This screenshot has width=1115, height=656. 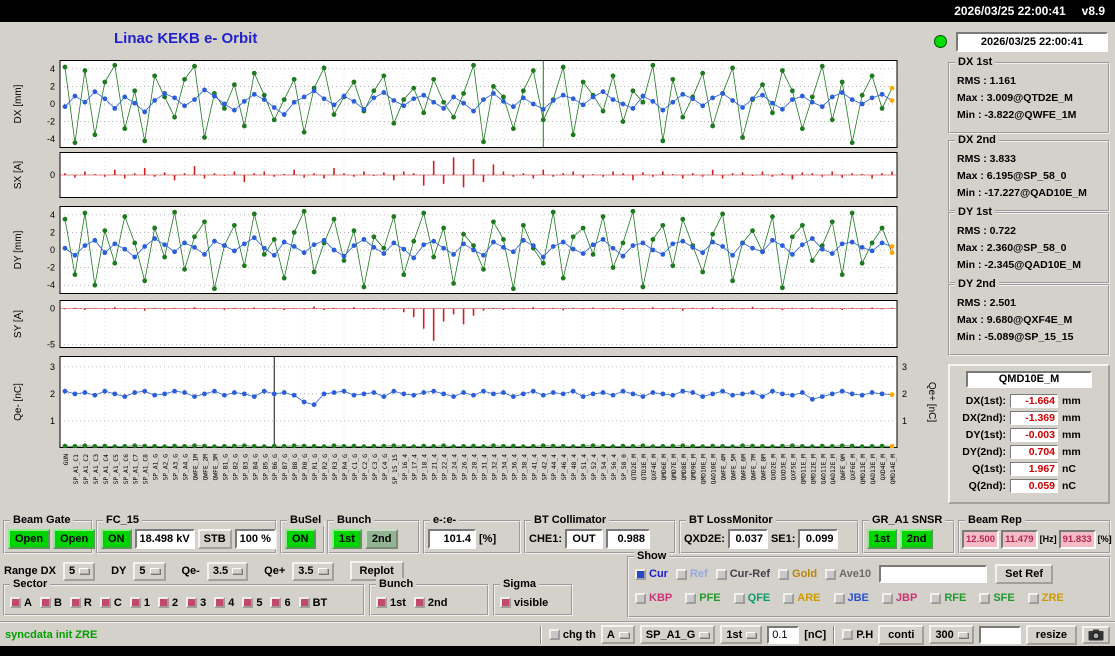 I want to click on range-dx-select: 5, so click(x=79, y=571).